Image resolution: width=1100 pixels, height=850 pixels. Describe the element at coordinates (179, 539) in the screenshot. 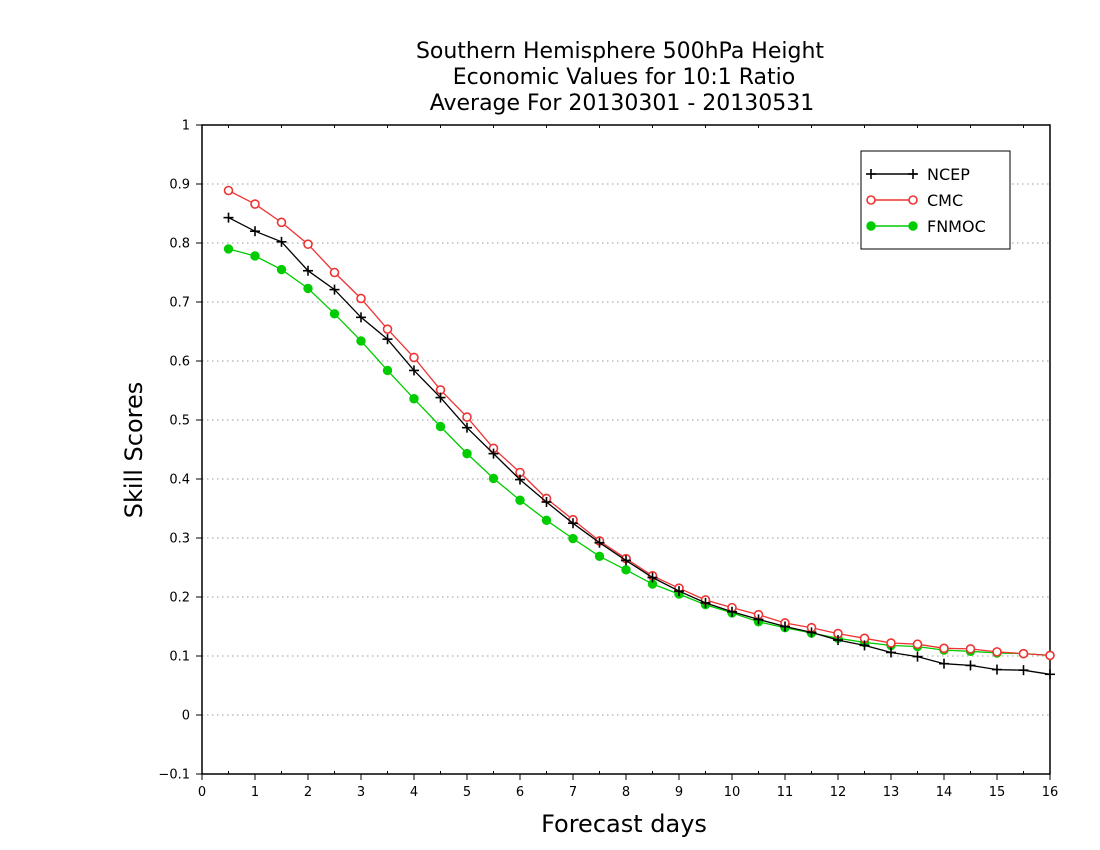

I see `y-tick-label: 0.3` at that location.